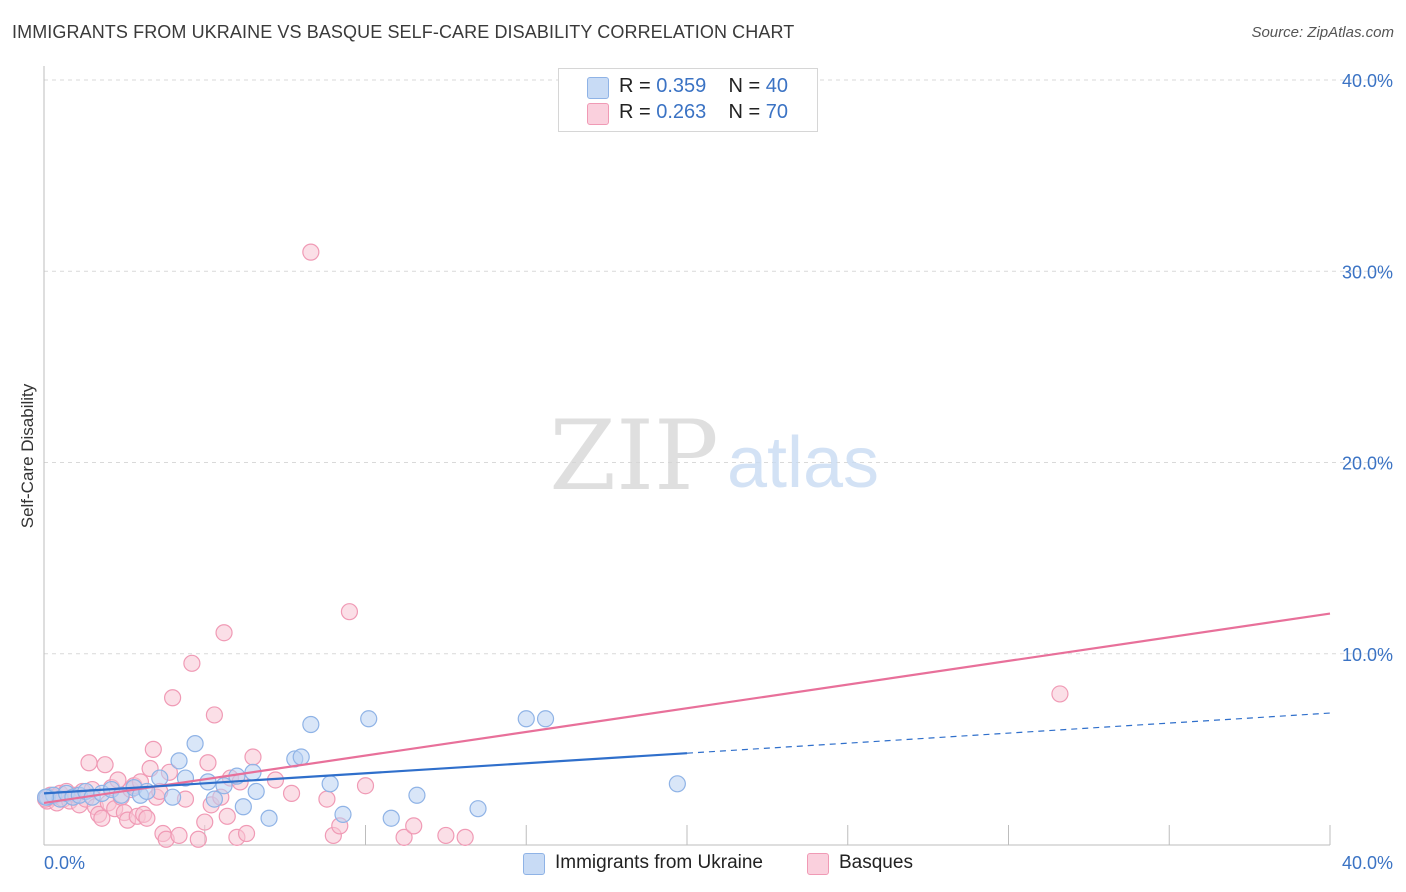  What do you see at coordinates (1008, 733) in the screenshot?
I see `ukraine-trend-extension` at bounding box center [1008, 733].